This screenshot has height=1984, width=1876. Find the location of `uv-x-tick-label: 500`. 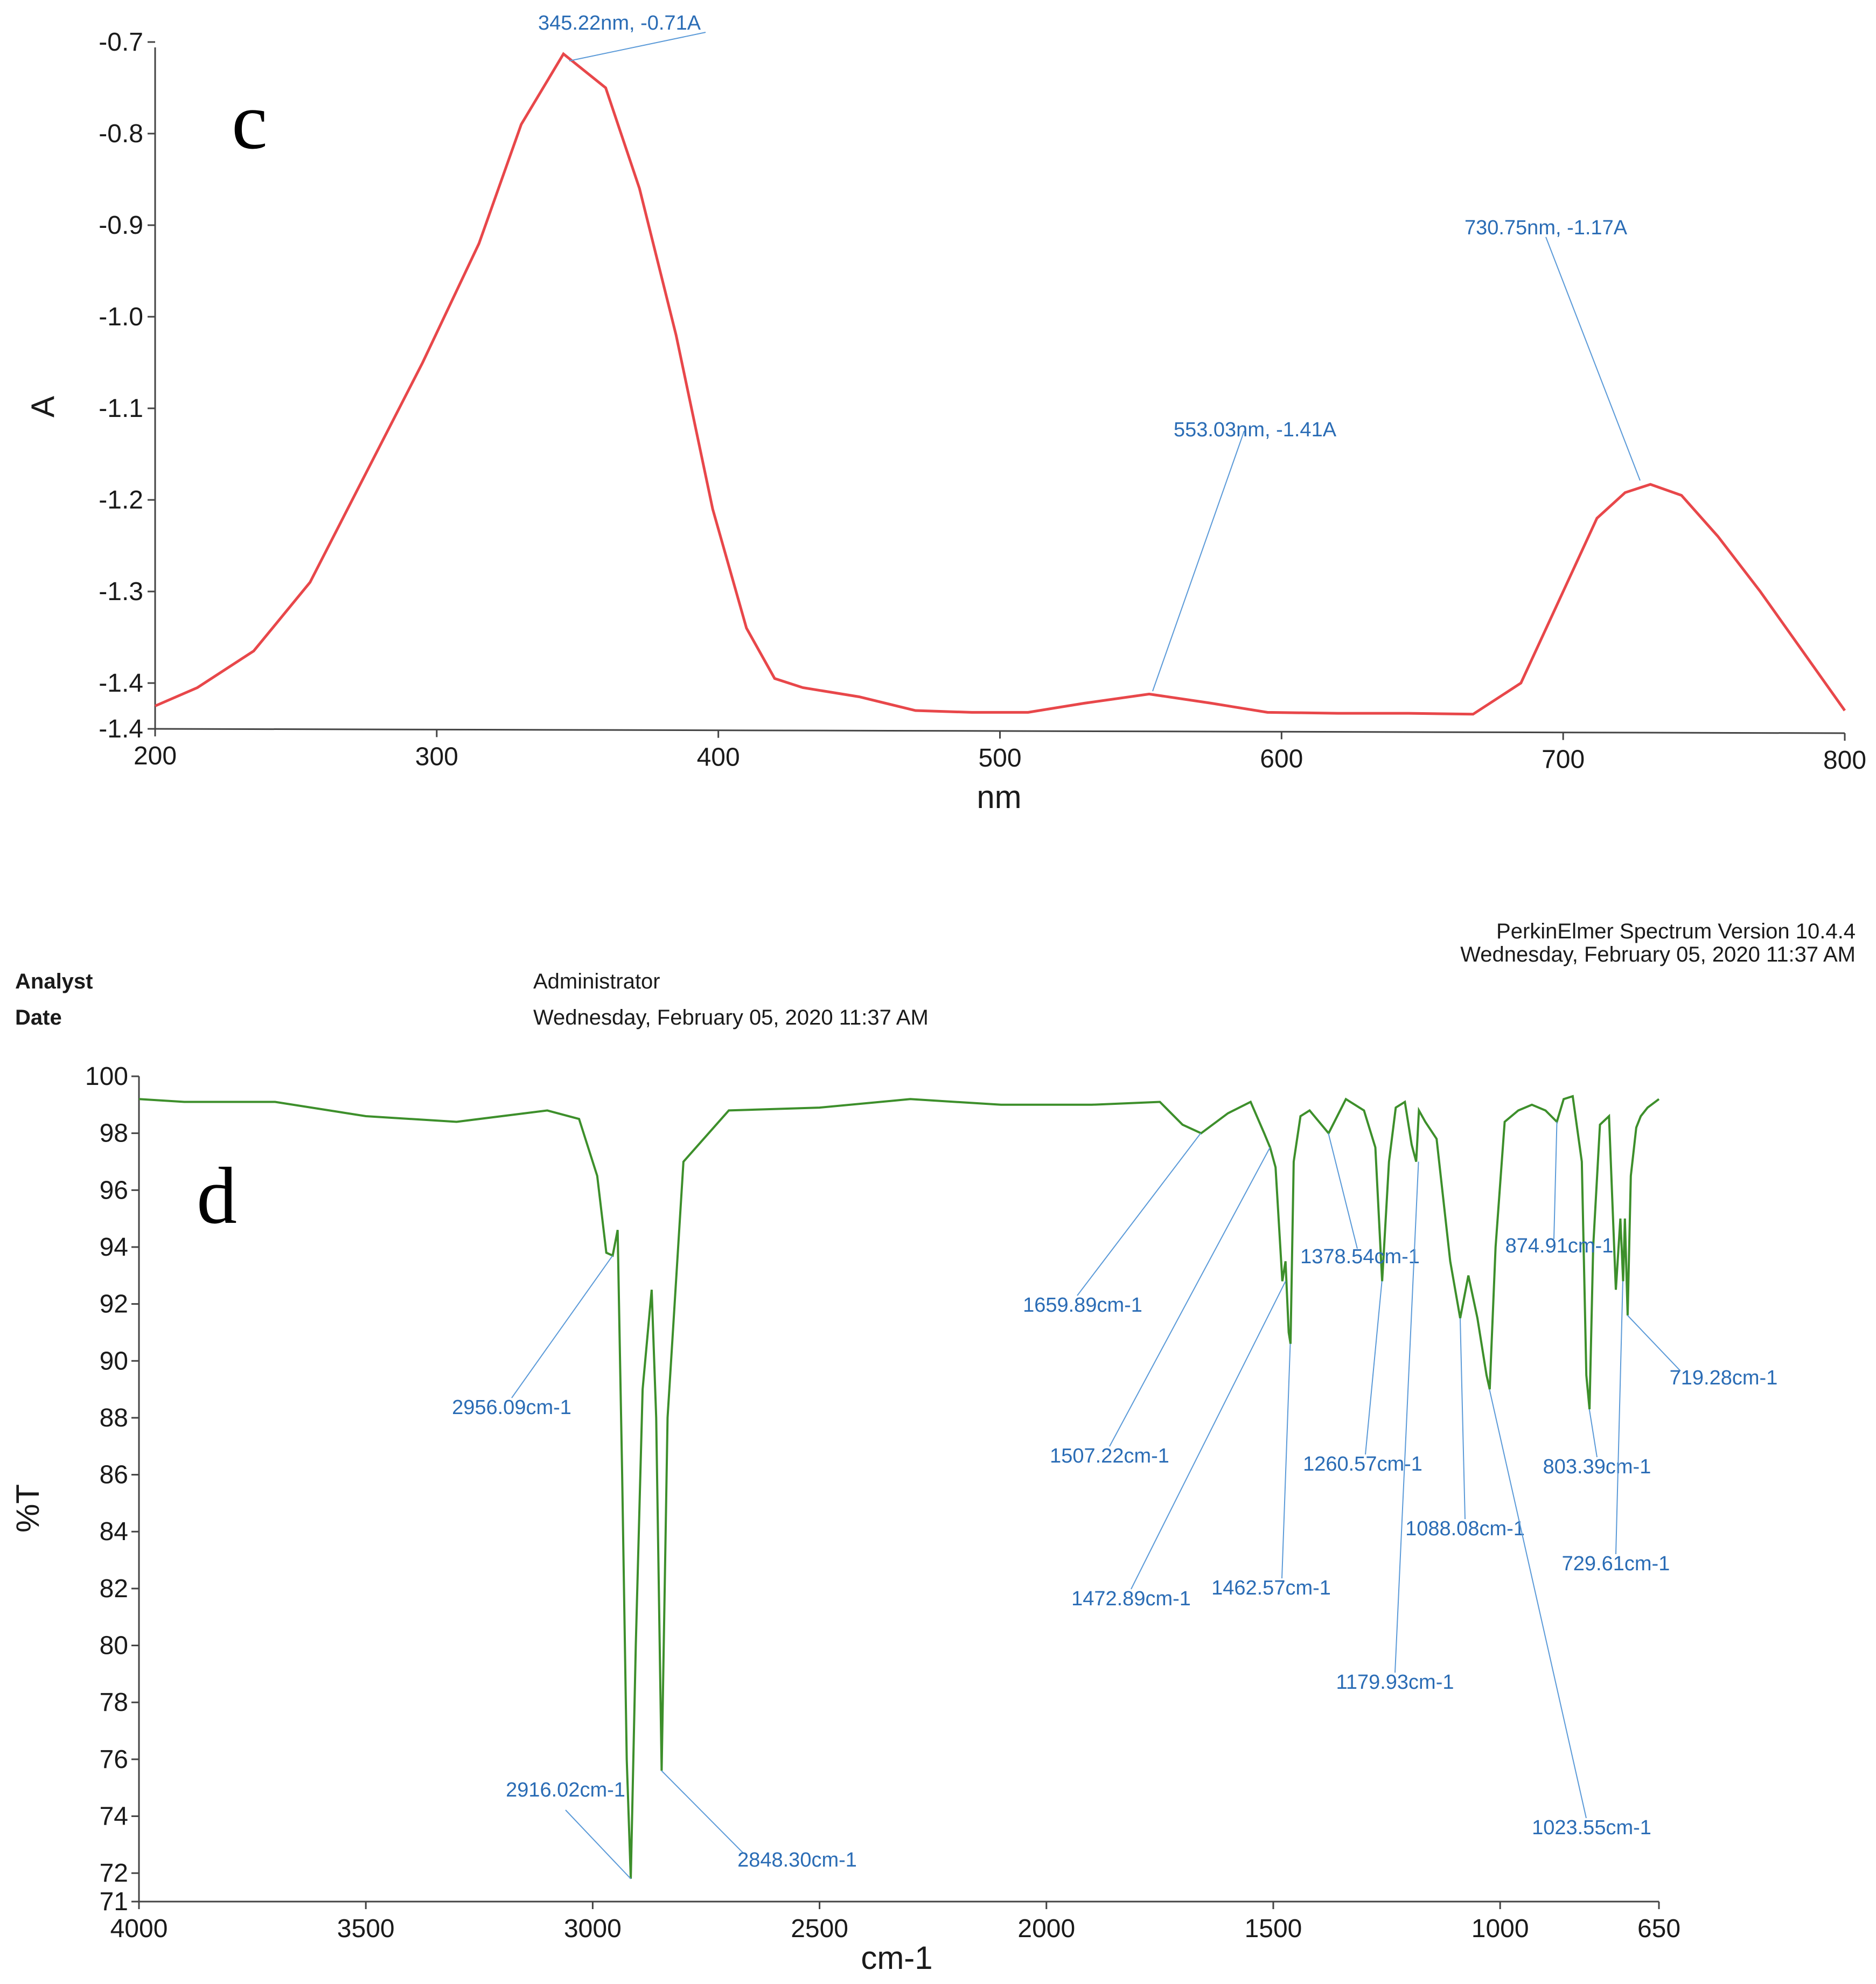

uv-x-tick-label: 500 is located at coordinates (999, 758).